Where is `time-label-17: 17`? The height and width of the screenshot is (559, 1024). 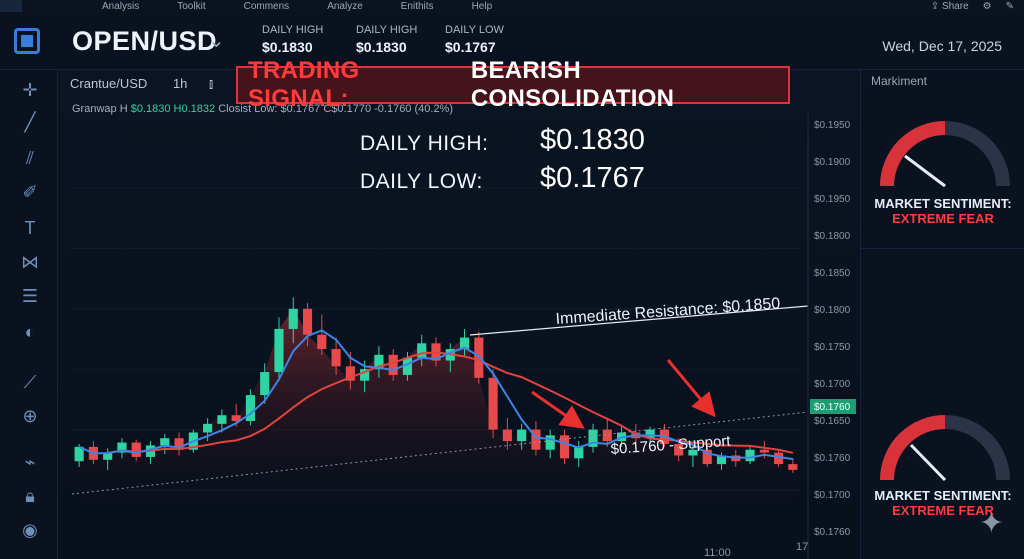
time-label-17: 17 is located at coordinates (802, 547).